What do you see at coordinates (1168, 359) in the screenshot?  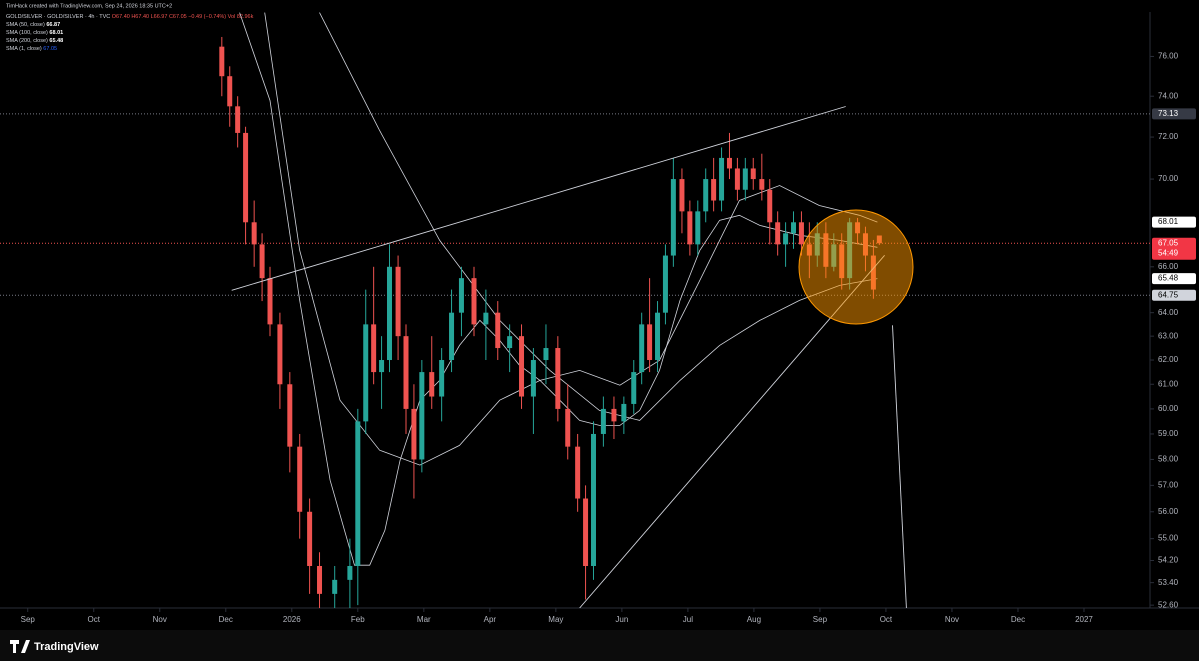 I see `y-tick-label: 62.00` at bounding box center [1168, 359].